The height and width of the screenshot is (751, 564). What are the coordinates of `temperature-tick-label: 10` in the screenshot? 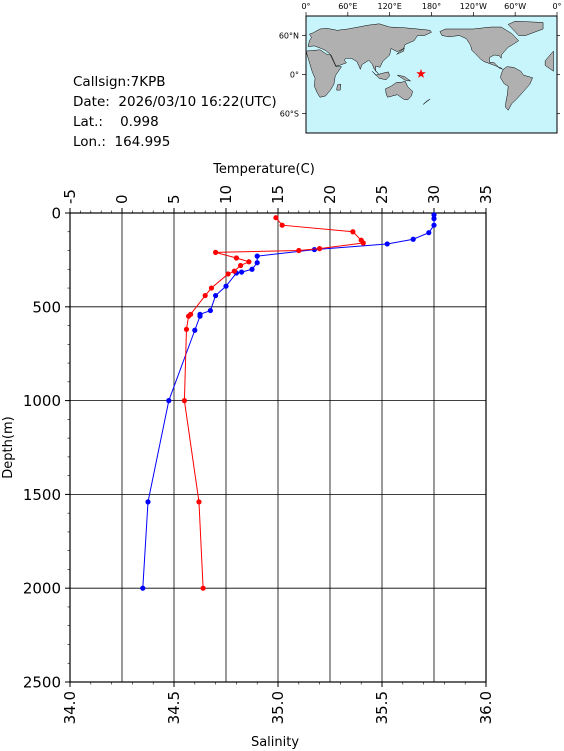 It's located at (226, 194).